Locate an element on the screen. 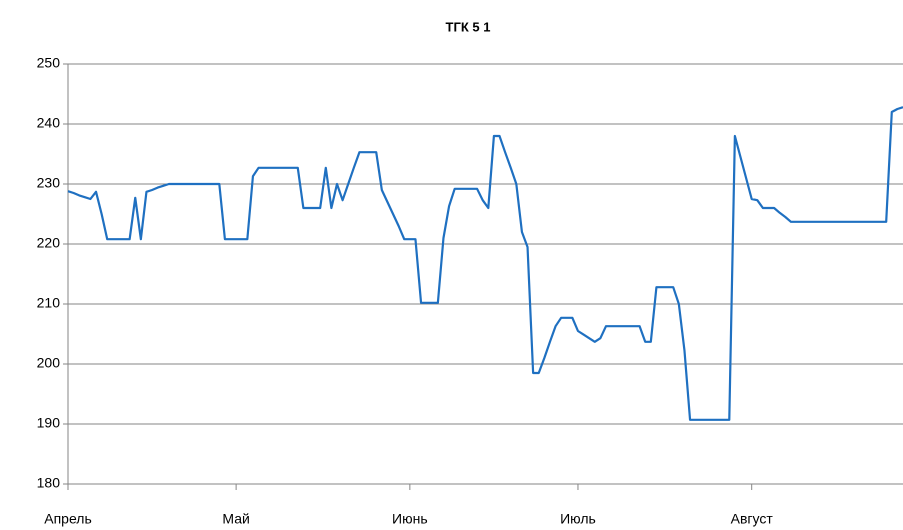 This screenshot has height=530, width=903. y-tick-label: 250 is located at coordinates (49, 63).